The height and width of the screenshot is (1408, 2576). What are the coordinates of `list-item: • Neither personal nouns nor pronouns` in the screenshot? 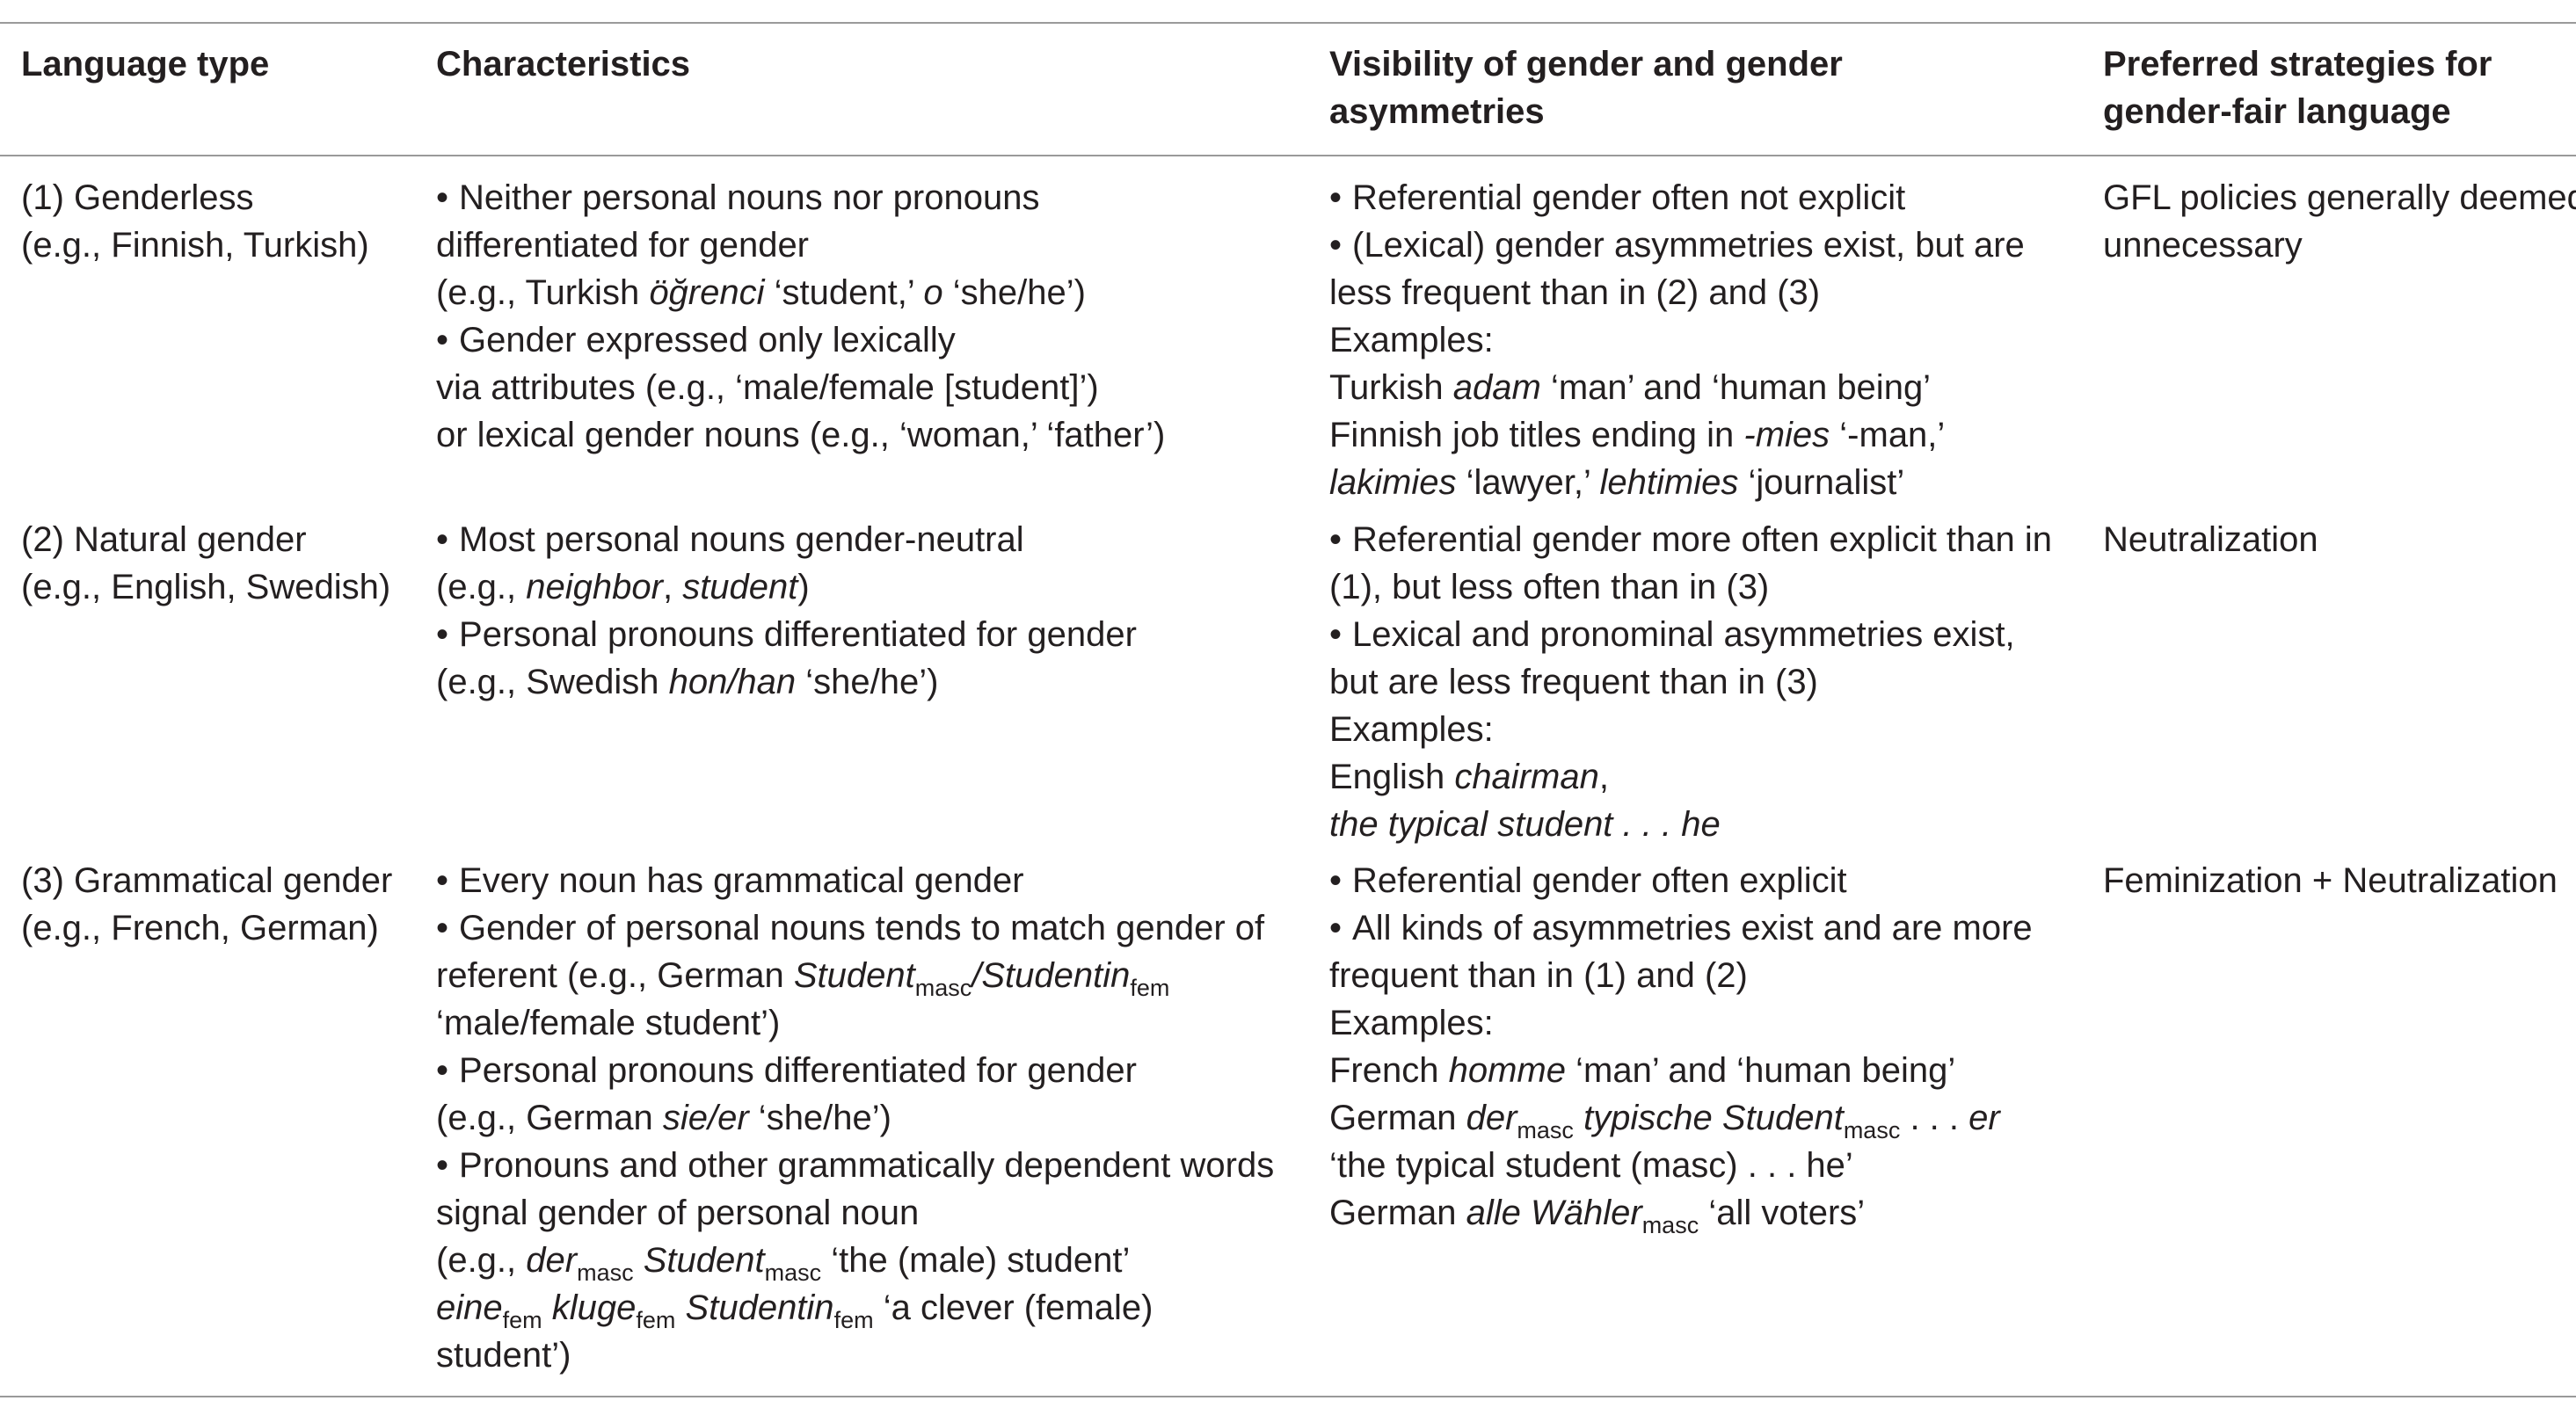 It's located at (738, 197).